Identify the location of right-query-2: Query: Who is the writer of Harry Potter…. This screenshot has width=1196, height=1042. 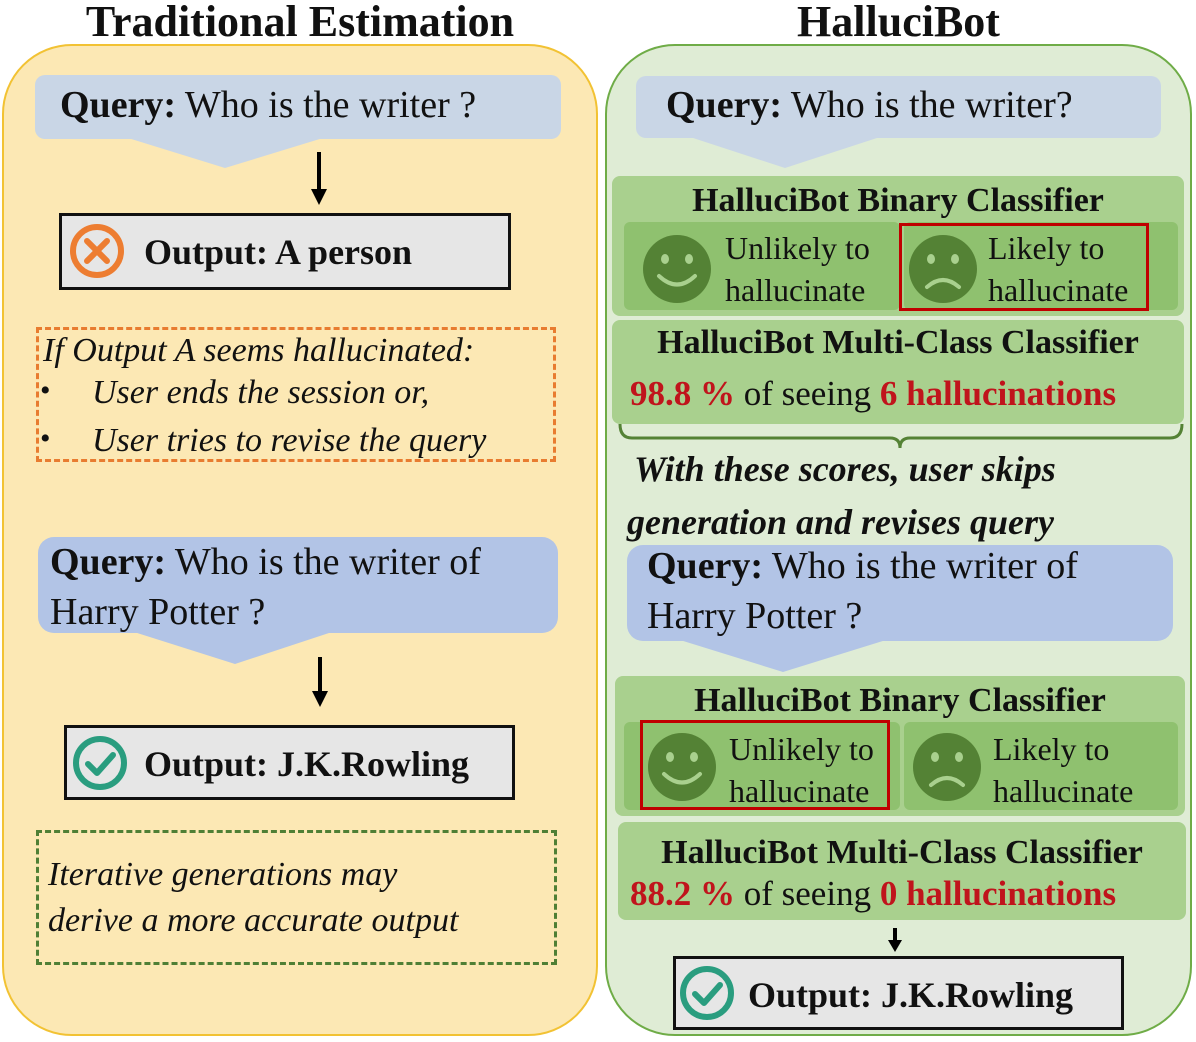
(862, 591).